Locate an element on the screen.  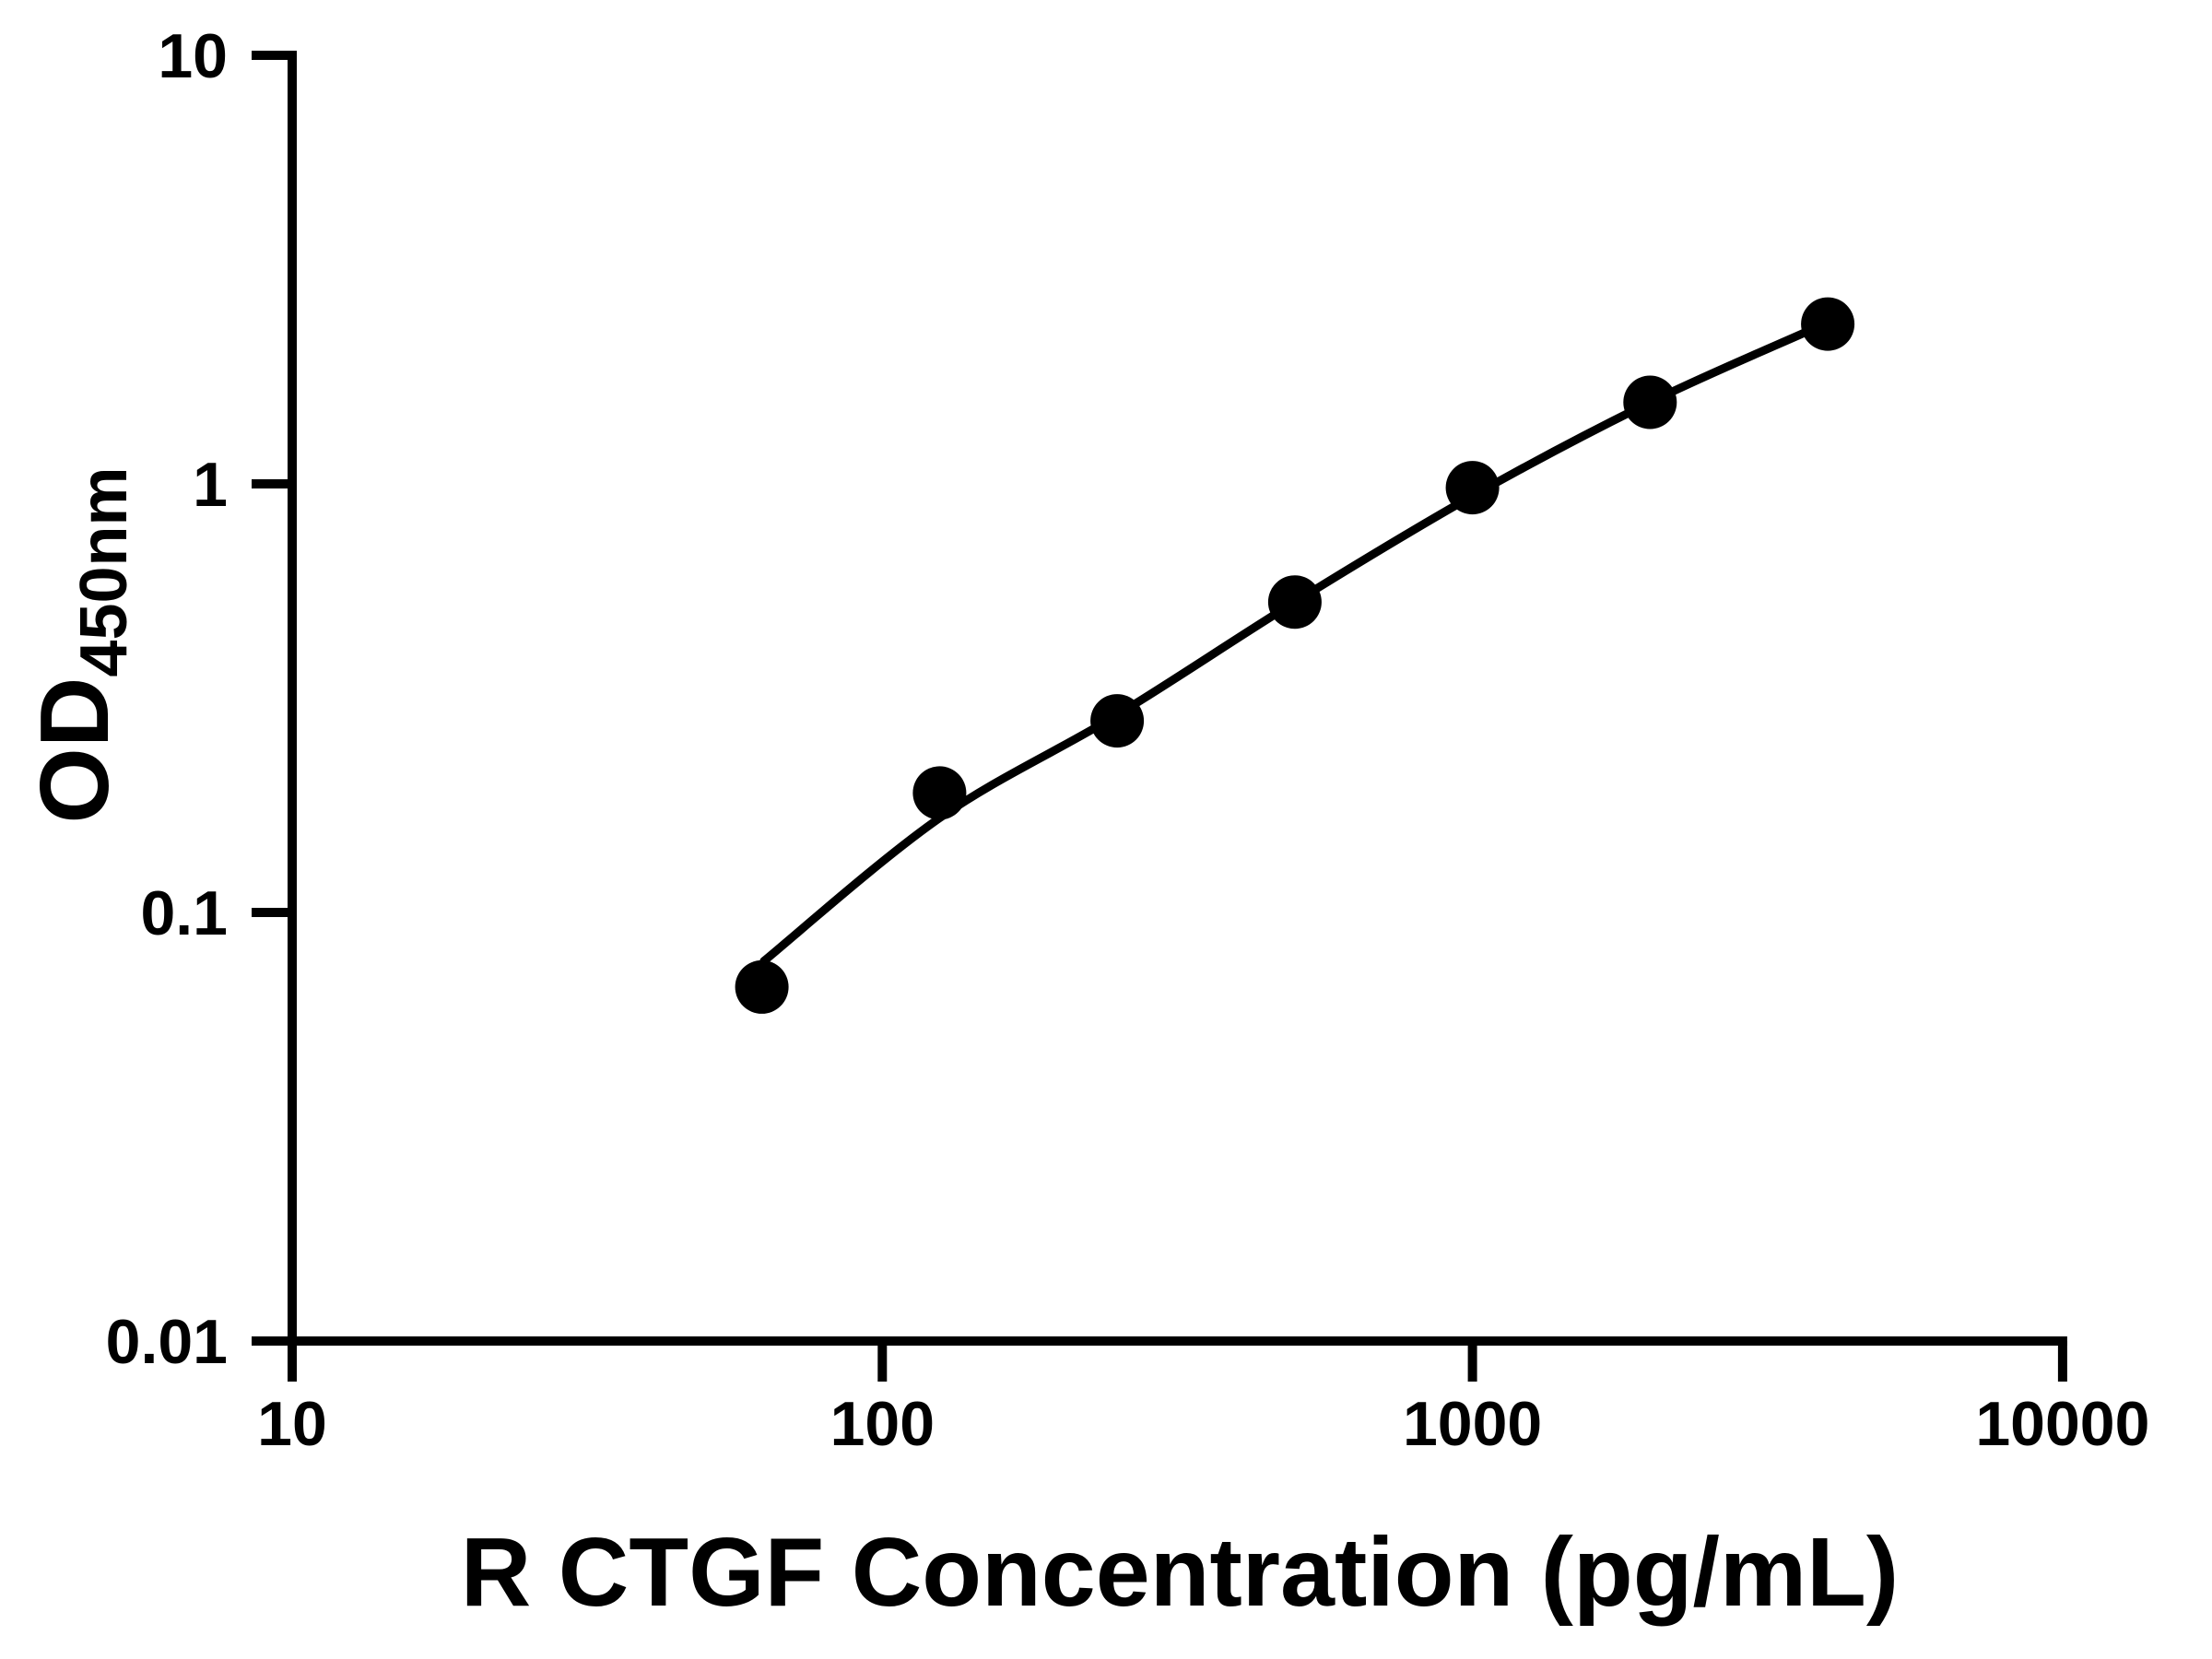
x-axis-title: R CTGF Concentration (pg/mL) is located at coordinates (1180, 1572).